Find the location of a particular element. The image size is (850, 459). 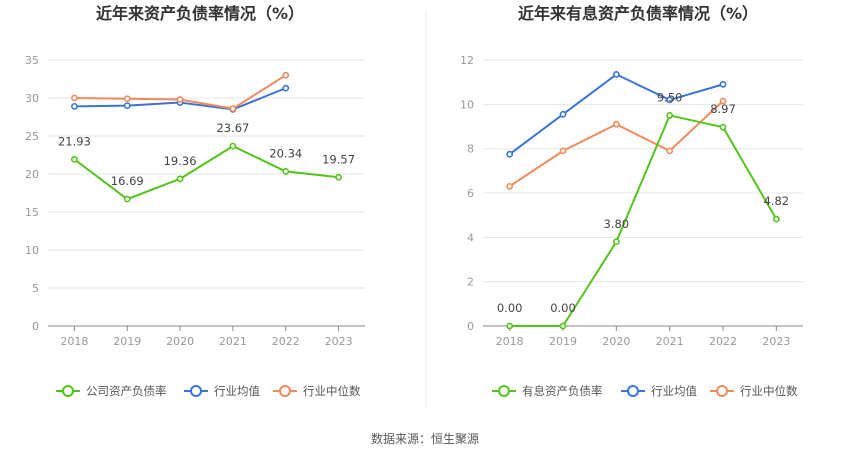

legend-label: 公司资产负债率 is located at coordinates (126, 391).